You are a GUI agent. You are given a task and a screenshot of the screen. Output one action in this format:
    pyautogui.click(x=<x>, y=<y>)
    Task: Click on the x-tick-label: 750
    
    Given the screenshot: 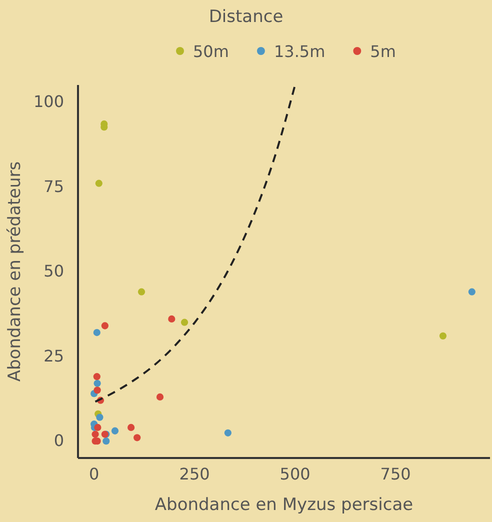 What is the action you would take?
    pyautogui.click(x=395, y=474)
    